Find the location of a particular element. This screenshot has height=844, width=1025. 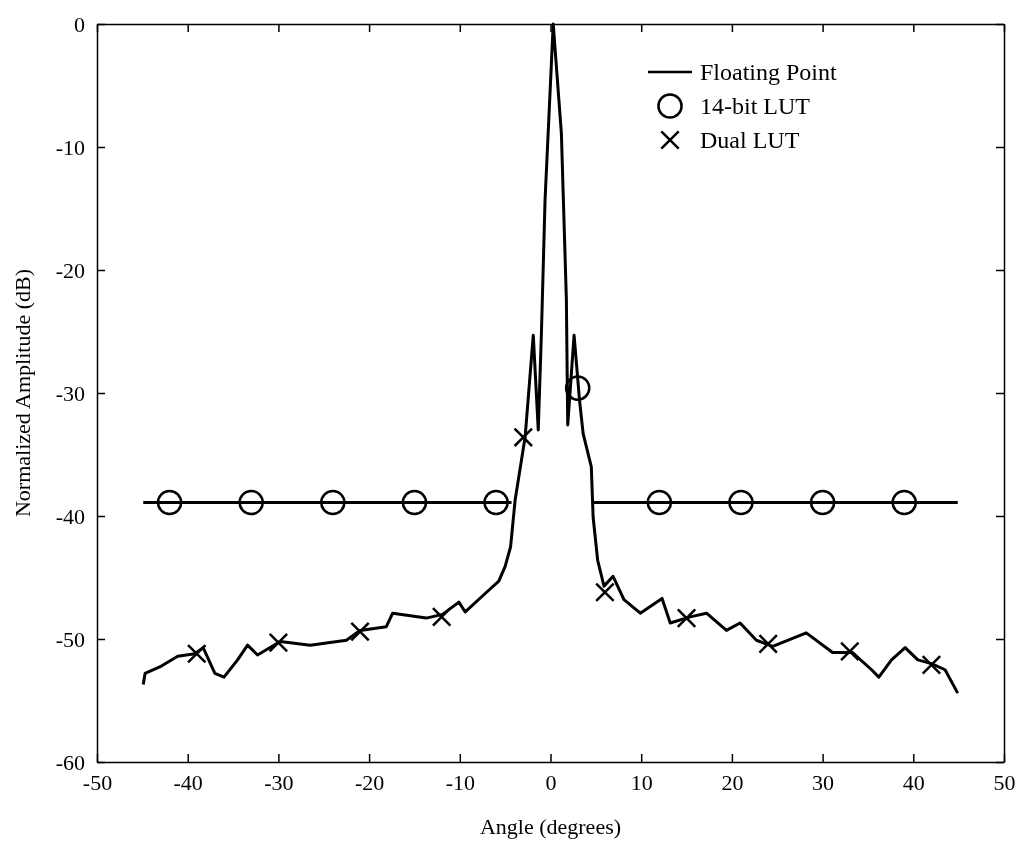

x-tick-label: -40 is located at coordinates (188, 782).